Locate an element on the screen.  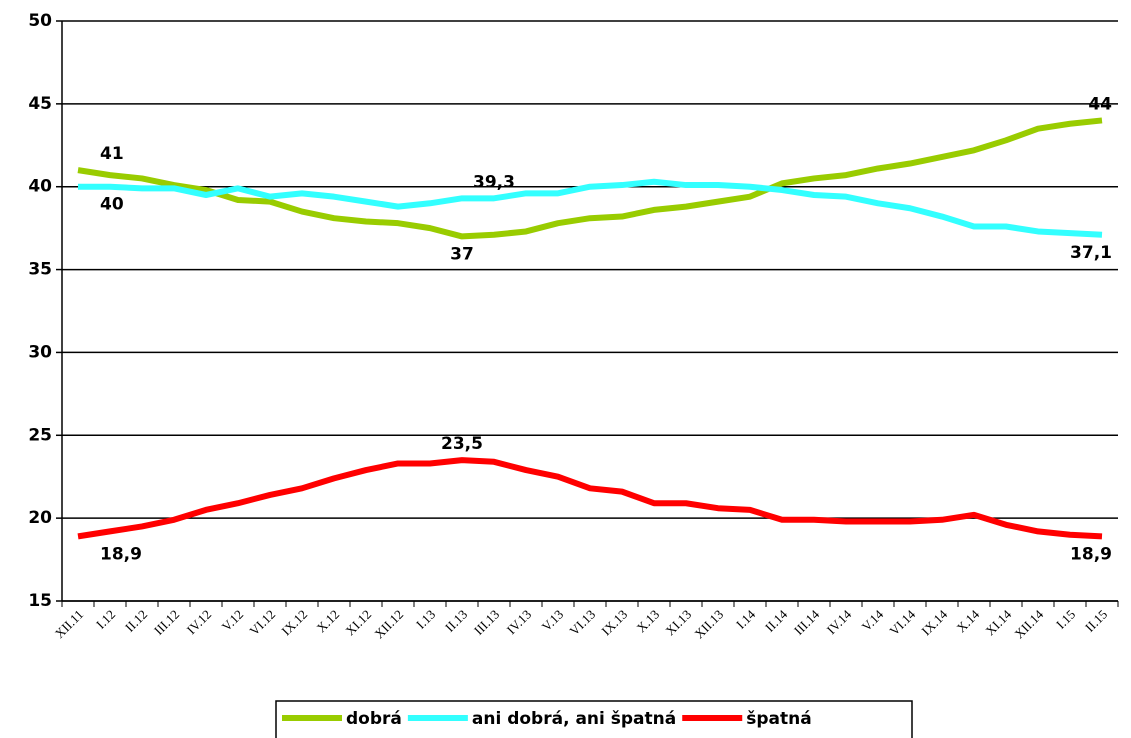
data-label: 37 is located at coordinates (462, 254).